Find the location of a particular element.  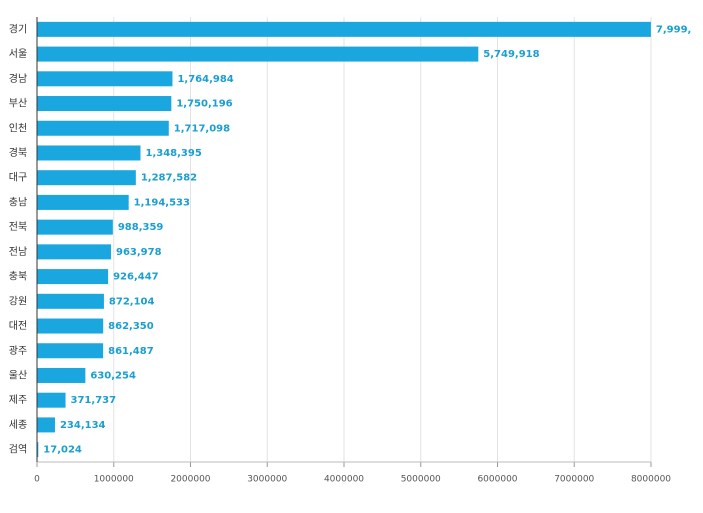

value-label: 1,348,395 is located at coordinates (173, 153).